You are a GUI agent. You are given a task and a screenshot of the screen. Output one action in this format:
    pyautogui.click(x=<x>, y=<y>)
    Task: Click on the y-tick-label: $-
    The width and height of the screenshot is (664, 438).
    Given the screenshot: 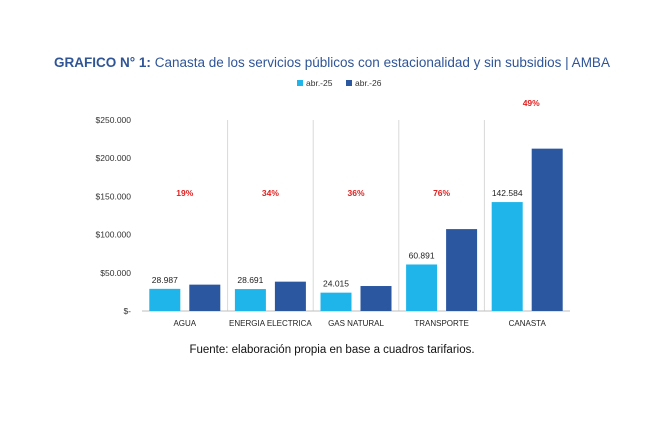 What is the action you would take?
    pyautogui.click(x=127, y=311)
    